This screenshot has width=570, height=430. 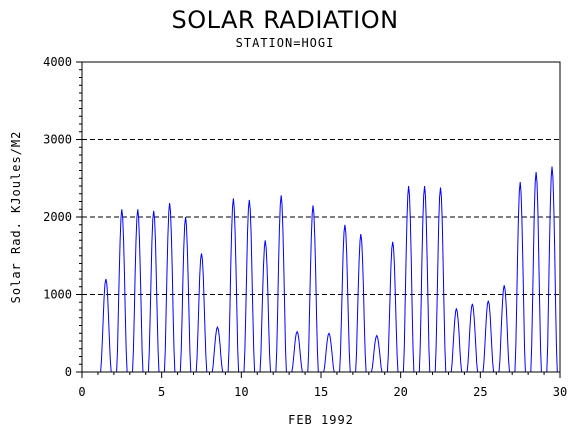 What do you see at coordinates (241, 392) in the screenshot?
I see `x-tick-label: 10` at bounding box center [241, 392].